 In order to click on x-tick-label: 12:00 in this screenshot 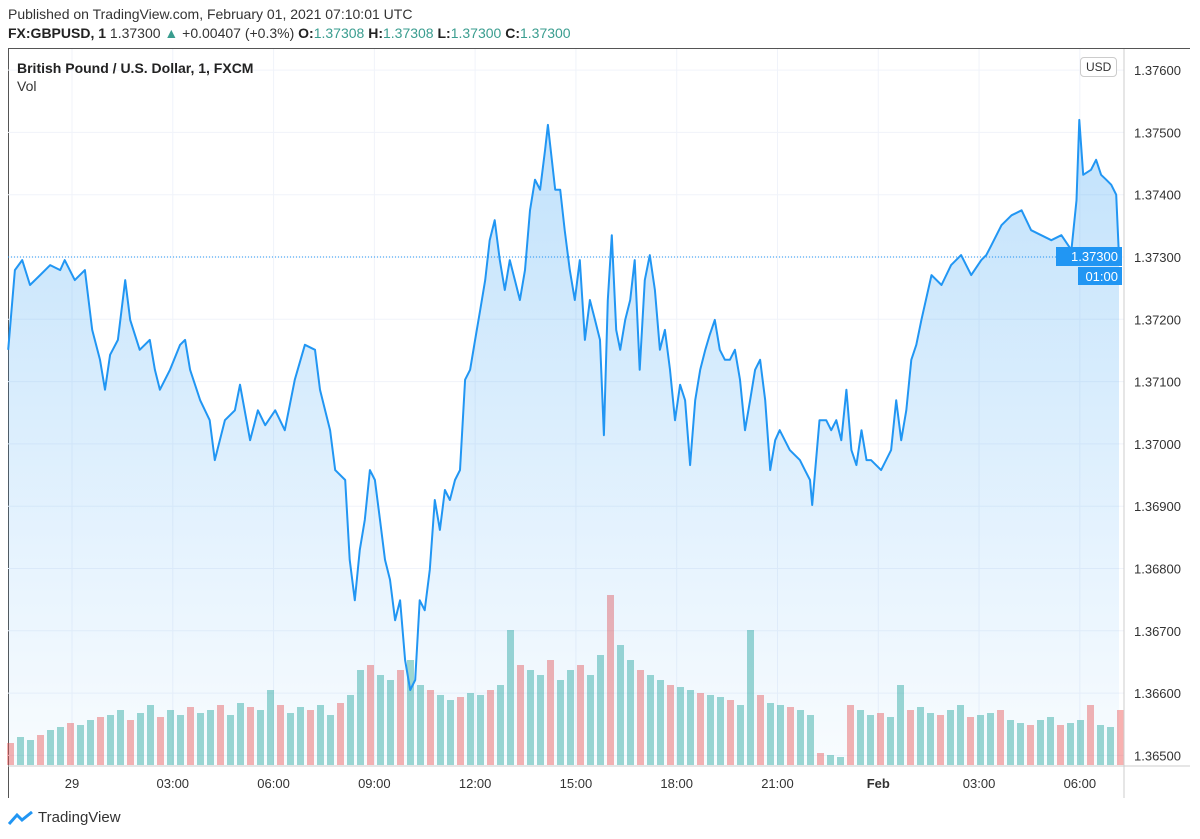, I will do `click(475, 783)`.